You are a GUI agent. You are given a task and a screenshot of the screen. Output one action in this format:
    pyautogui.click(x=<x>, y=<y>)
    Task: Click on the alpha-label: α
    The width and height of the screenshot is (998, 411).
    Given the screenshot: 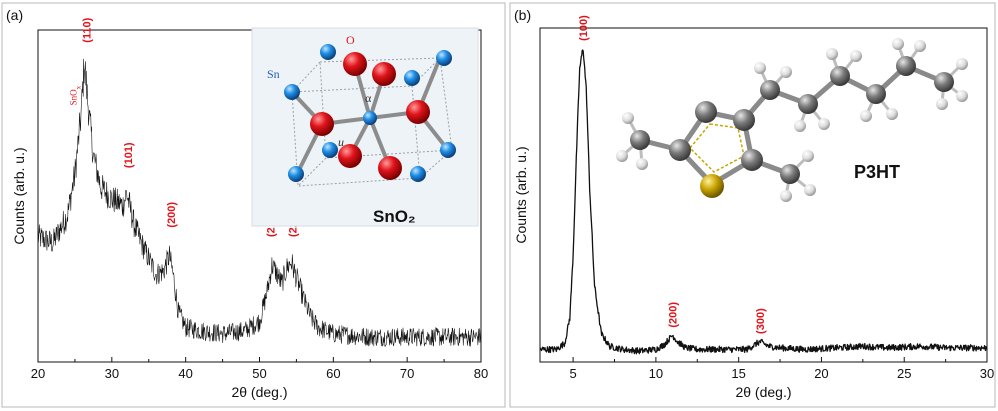 What is the action you would take?
    pyautogui.click(x=368, y=98)
    